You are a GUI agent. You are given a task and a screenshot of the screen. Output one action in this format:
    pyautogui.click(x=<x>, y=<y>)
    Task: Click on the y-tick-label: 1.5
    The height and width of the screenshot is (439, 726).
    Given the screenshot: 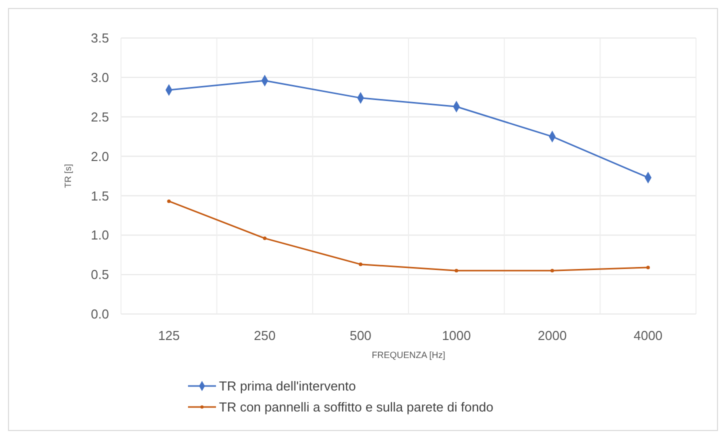 What is the action you would take?
    pyautogui.click(x=99, y=196)
    